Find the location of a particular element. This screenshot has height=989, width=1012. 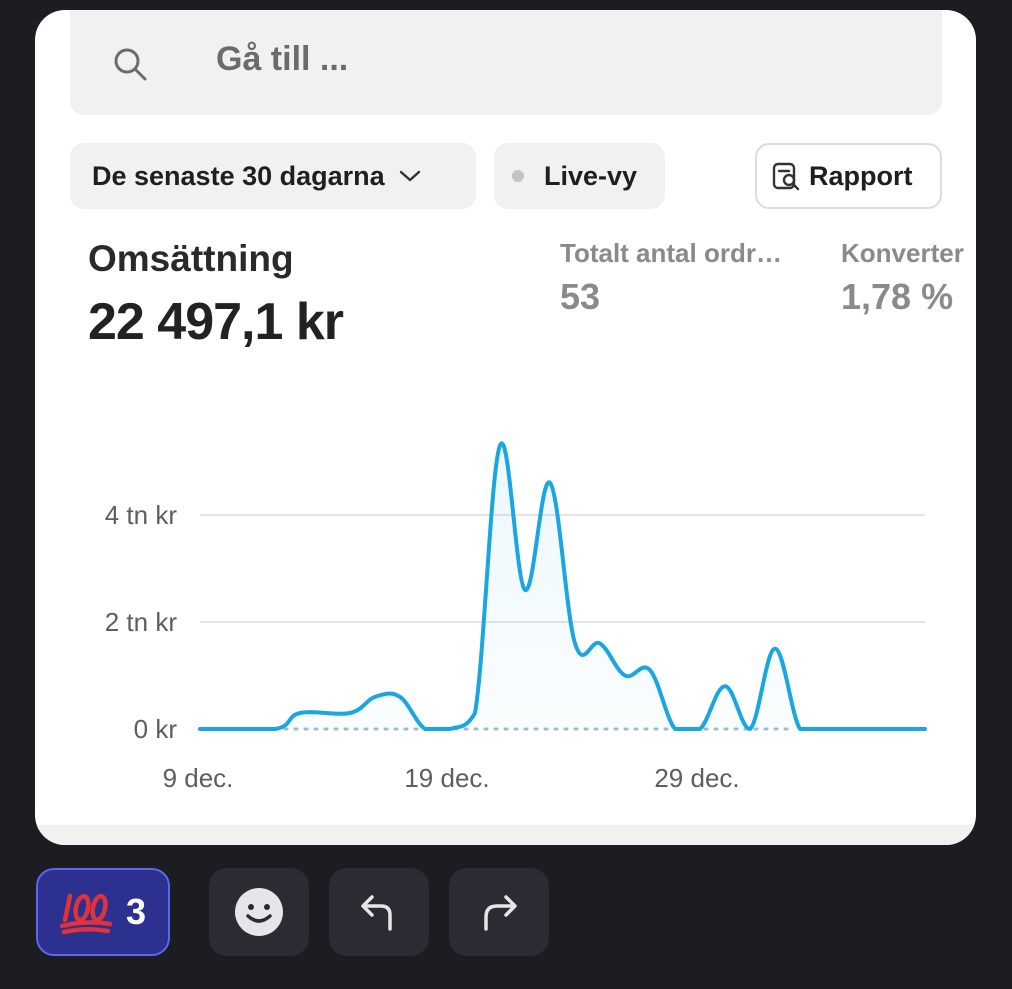

revenue-value: 22 497,1 kr is located at coordinates (216, 322).